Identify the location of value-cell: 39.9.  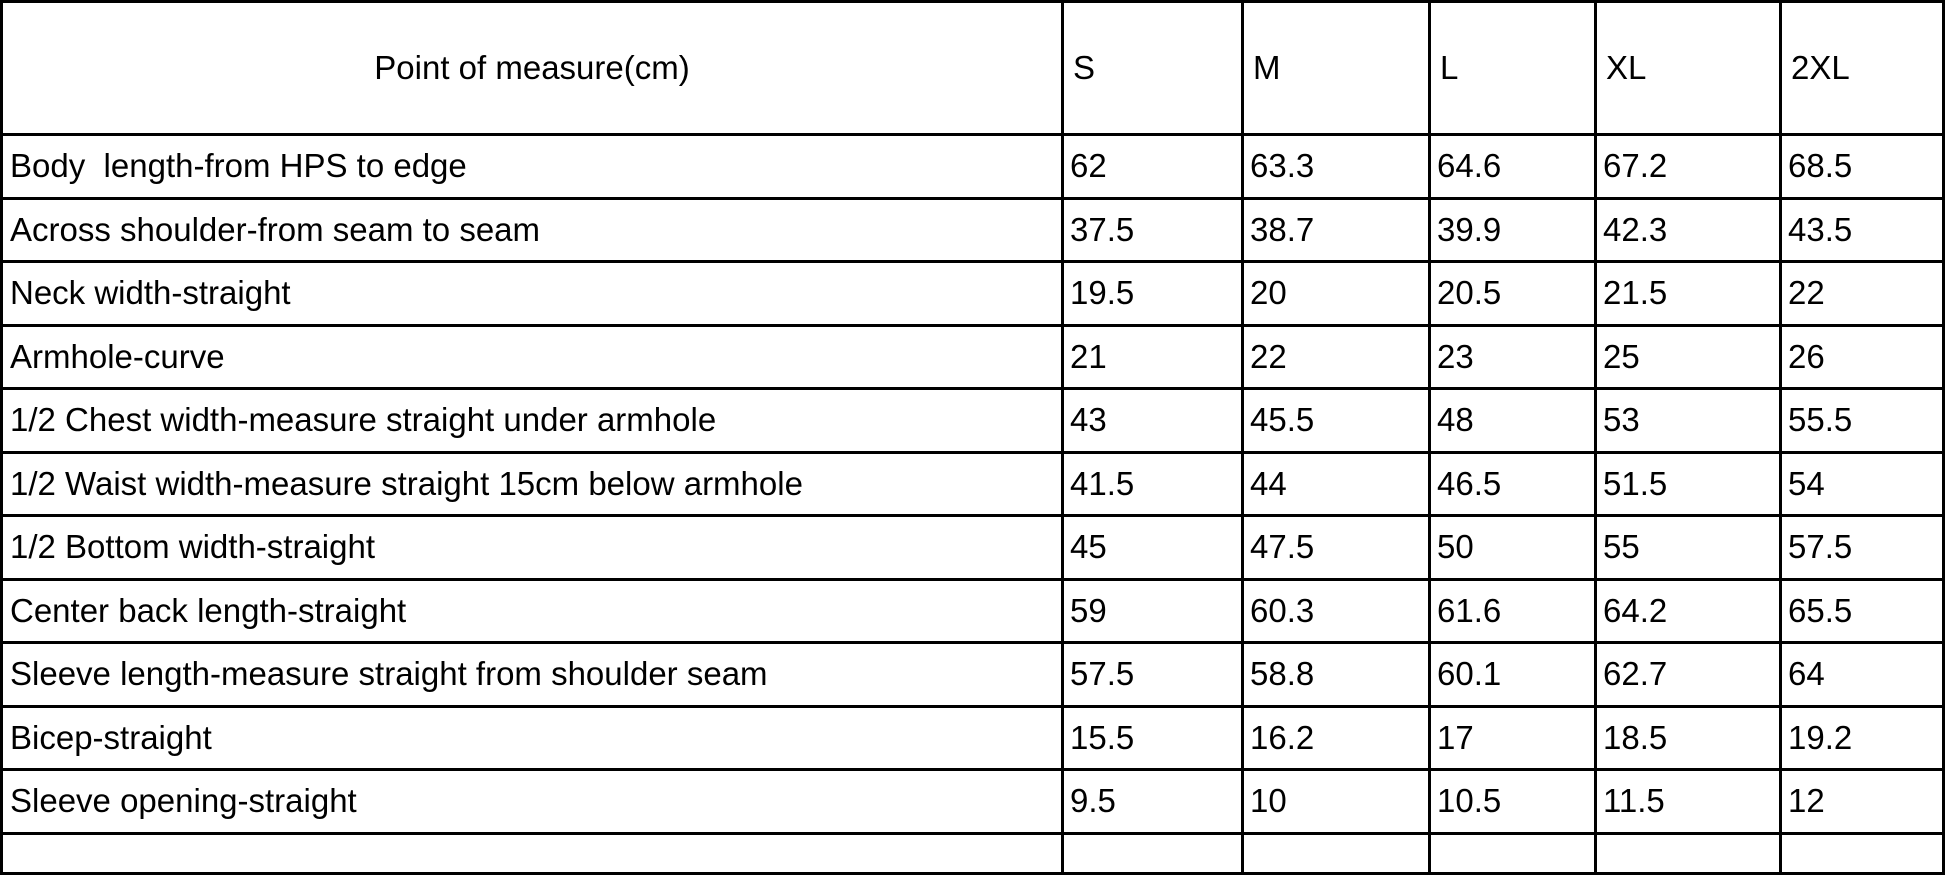
(1512, 229).